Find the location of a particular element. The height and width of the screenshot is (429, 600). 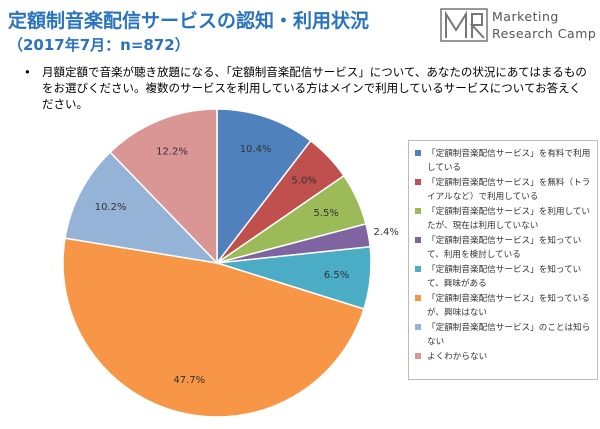

legend-label: 「定額制音楽配信サービス」を無料（トライアルなど）で利用している is located at coordinates (509, 190).